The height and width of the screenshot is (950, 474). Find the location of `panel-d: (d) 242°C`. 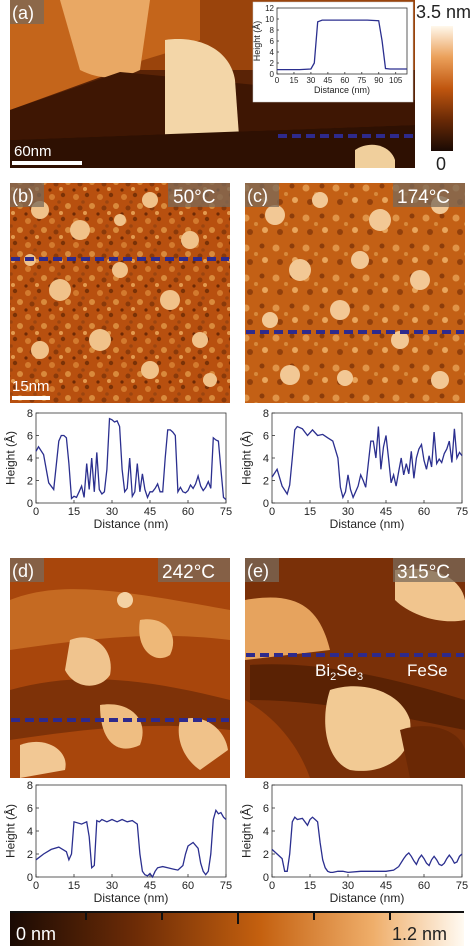

panel-d: (d) 242°C is located at coordinates (120, 668).